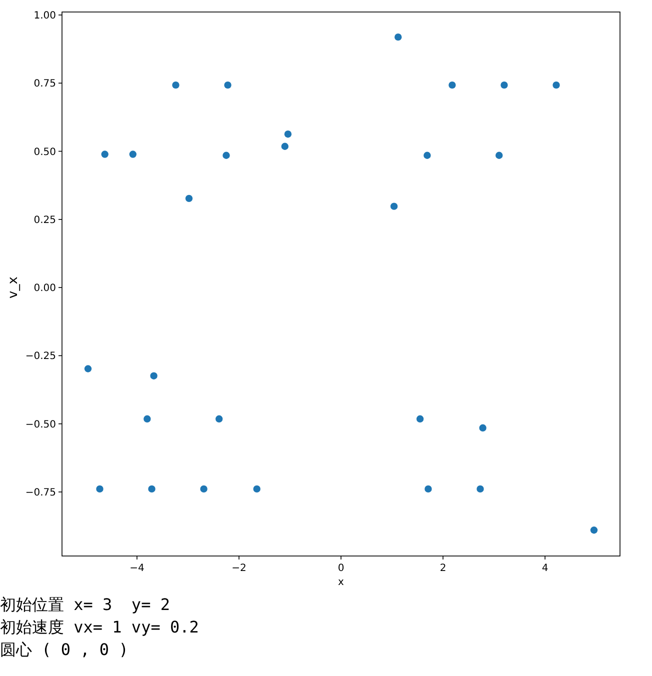 This screenshot has height=676, width=652. Describe the element at coordinates (40, 356) in the screenshot. I see `y-tick-label: −0.25` at that location.